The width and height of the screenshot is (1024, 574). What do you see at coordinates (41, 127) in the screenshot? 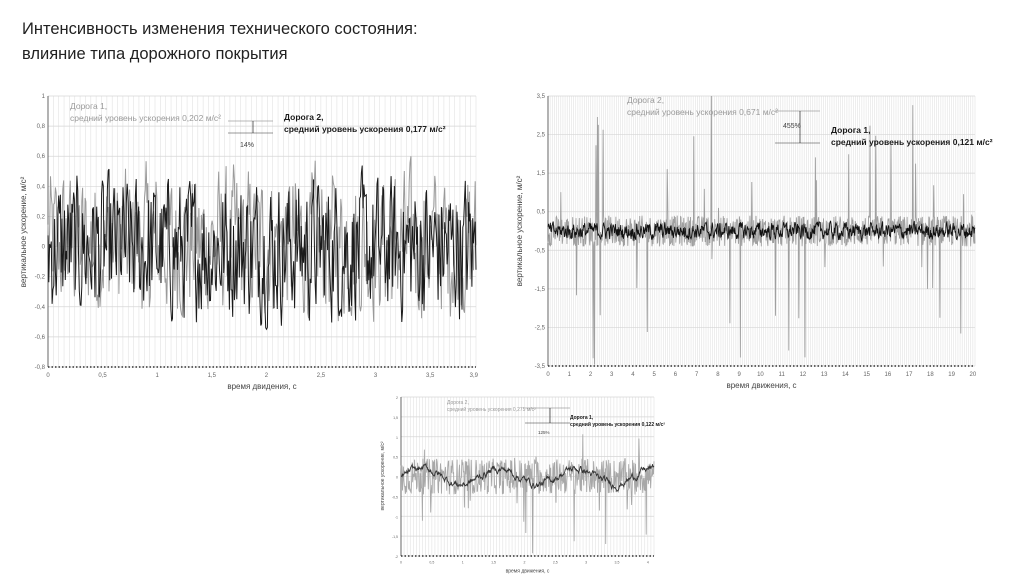
I see `y-tick-label: 0,8` at bounding box center [41, 127].